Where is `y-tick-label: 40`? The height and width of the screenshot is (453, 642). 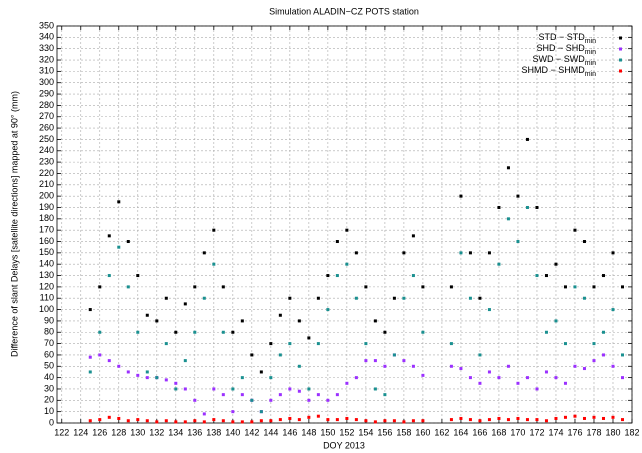
y-tick-label: 40 is located at coordinates (49, 377).